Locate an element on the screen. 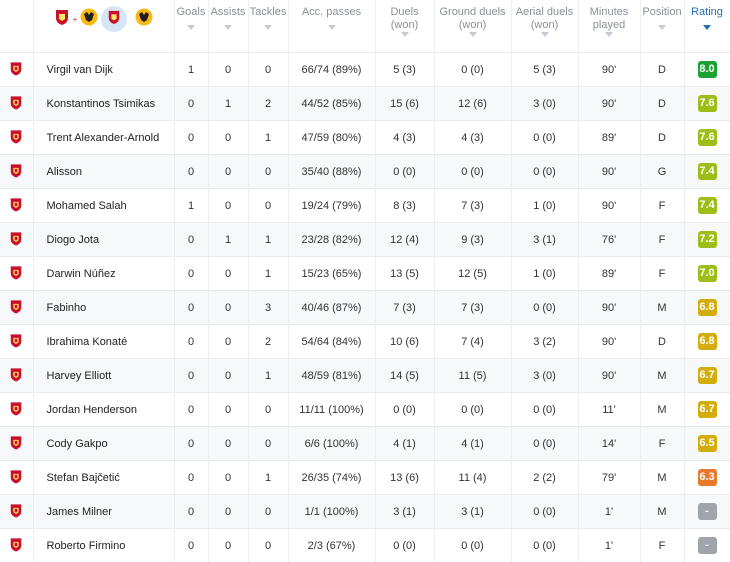 This screenshot has height=562, width=730. acc-passes-cell: 19/24 (79%) is located at coordinates (331, 206).